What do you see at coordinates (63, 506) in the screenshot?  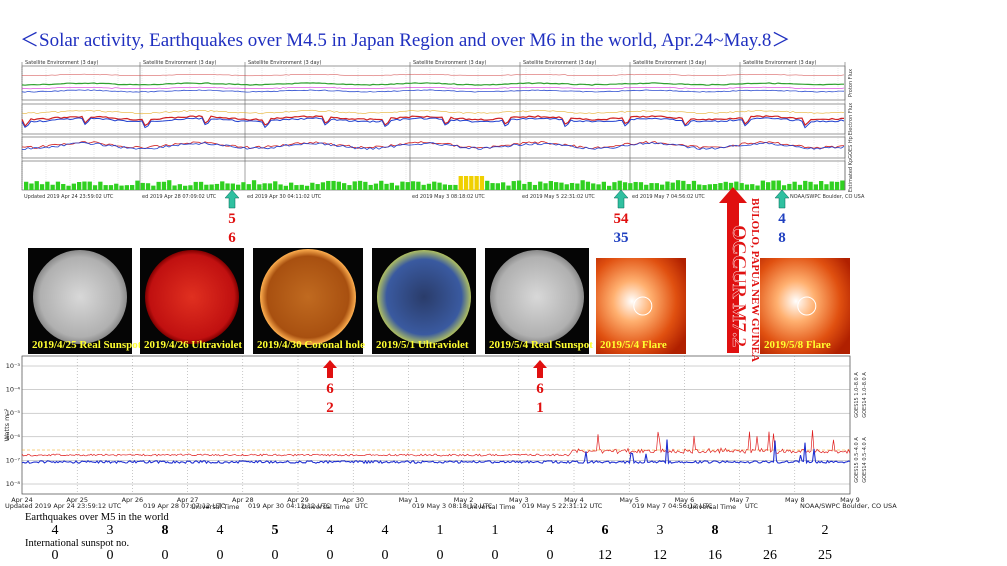 I see `updated-text: Updated 2019 Apr 24 23:59:12 UTC` at bounding box center [63, 506].